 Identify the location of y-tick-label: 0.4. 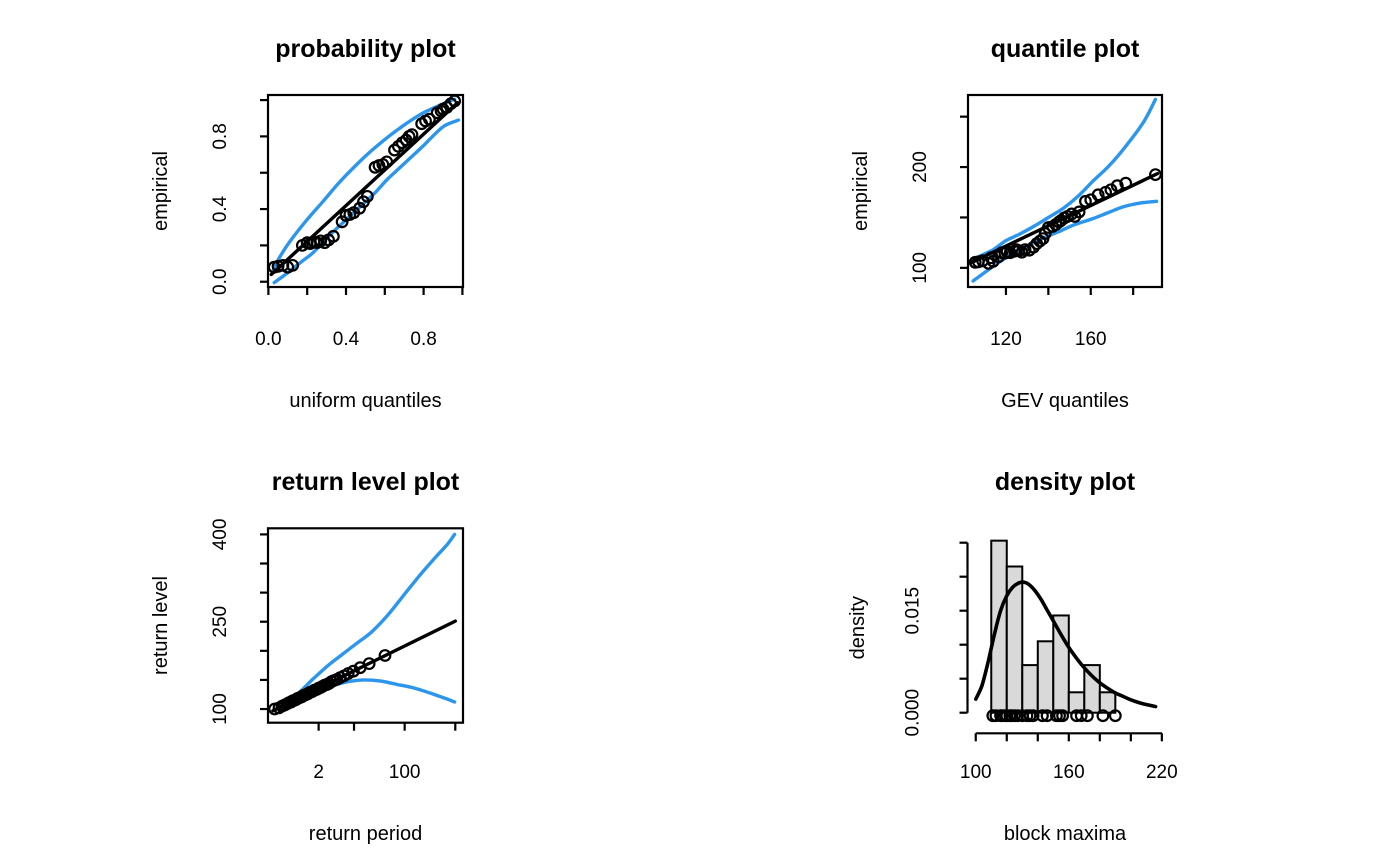
(220, 208).